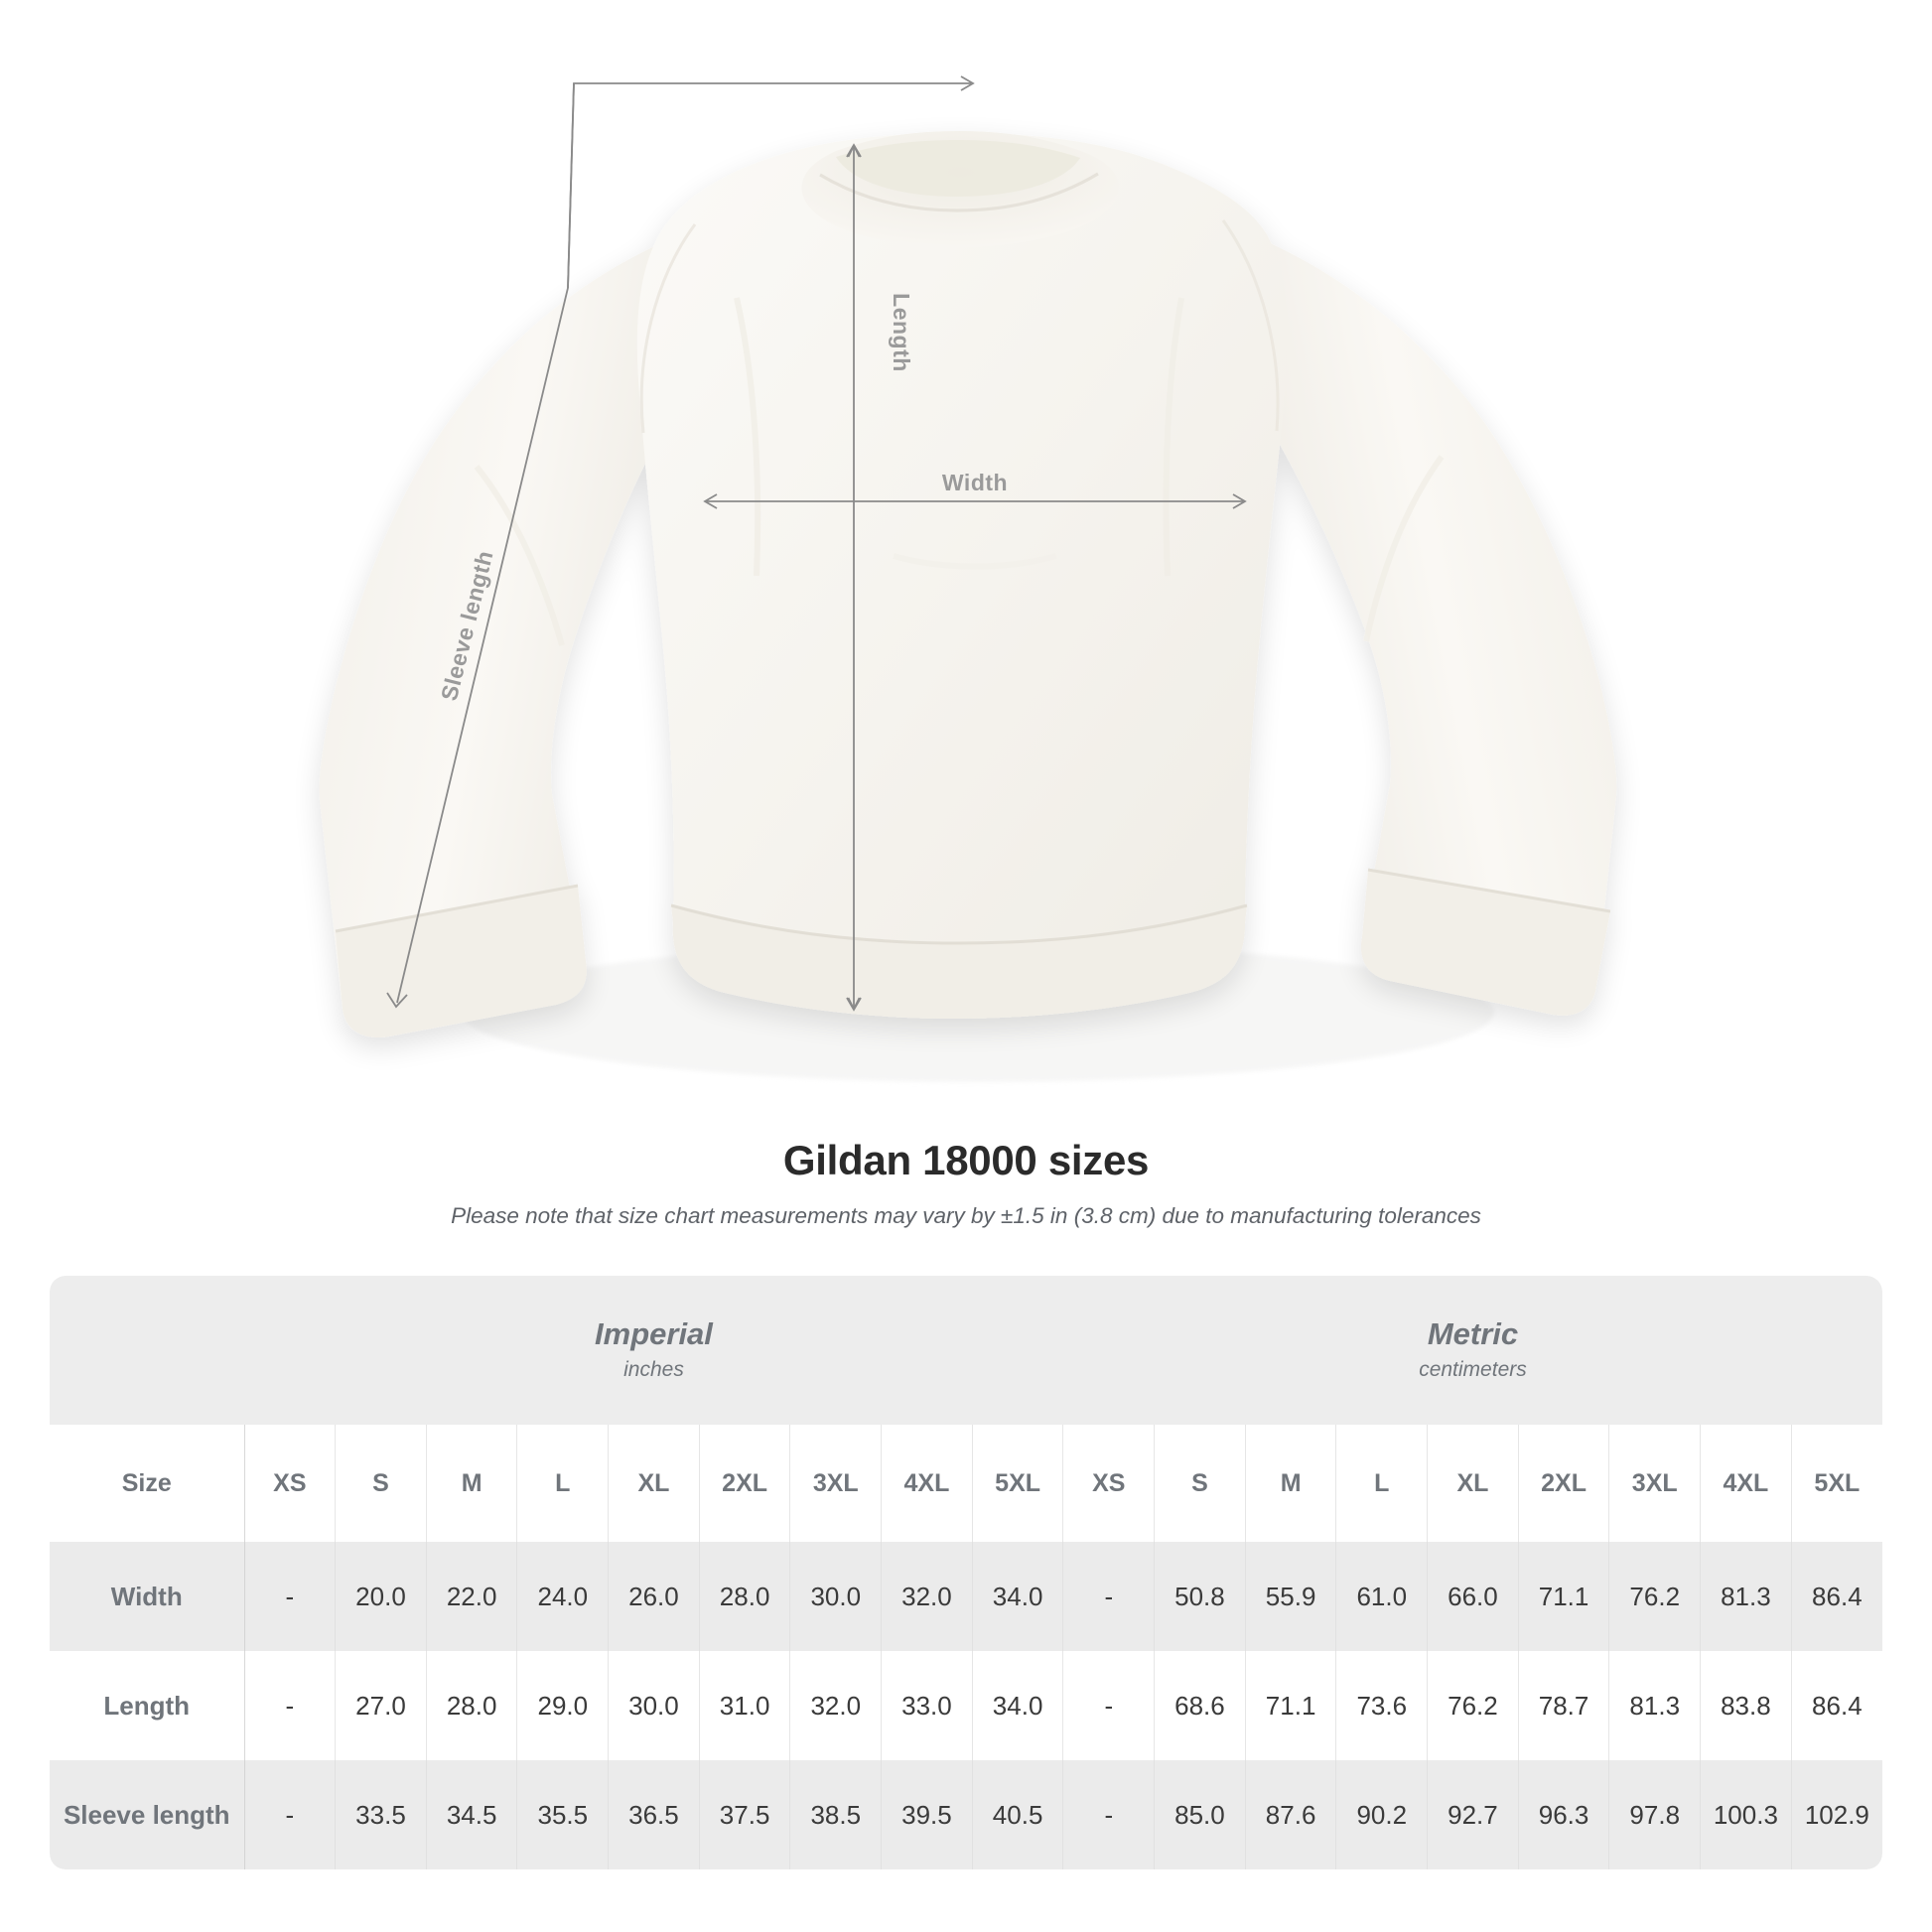  I want to click on cell-width-imperial-xs: -, so click(290, 1597).